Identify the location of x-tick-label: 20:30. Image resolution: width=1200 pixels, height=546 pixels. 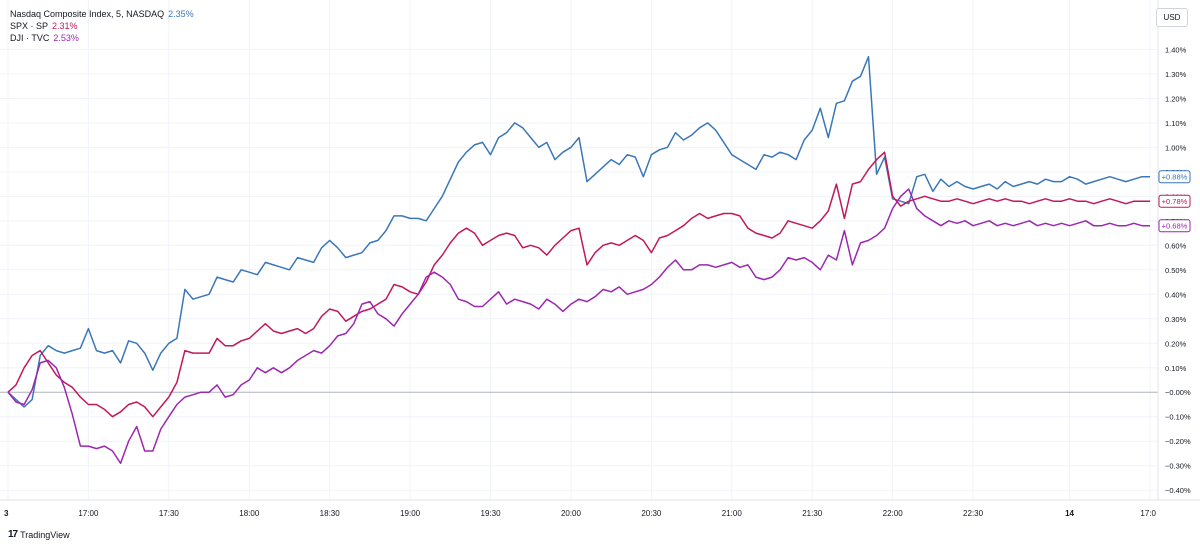
(651, 513).